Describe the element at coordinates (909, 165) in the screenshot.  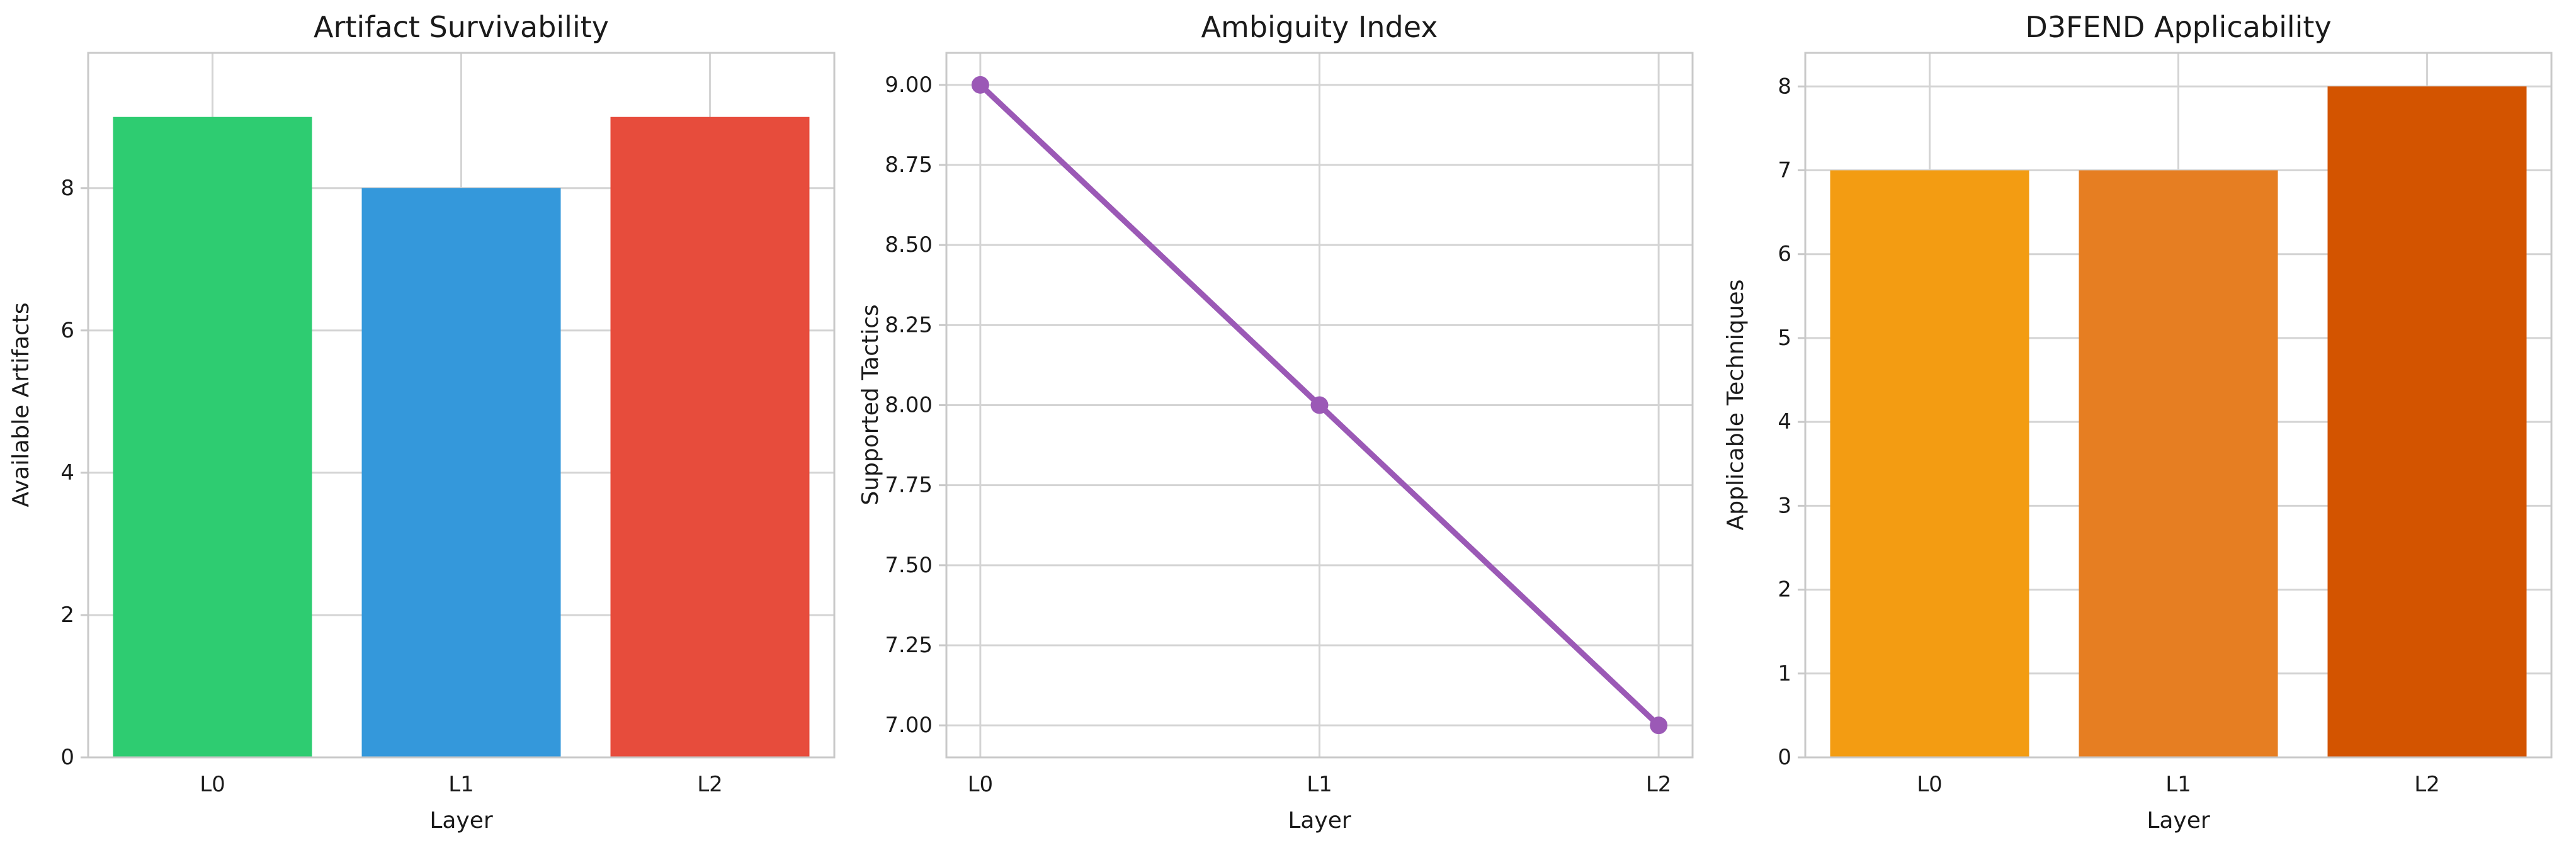
I see `y-tick-label: 8.75` at that location.